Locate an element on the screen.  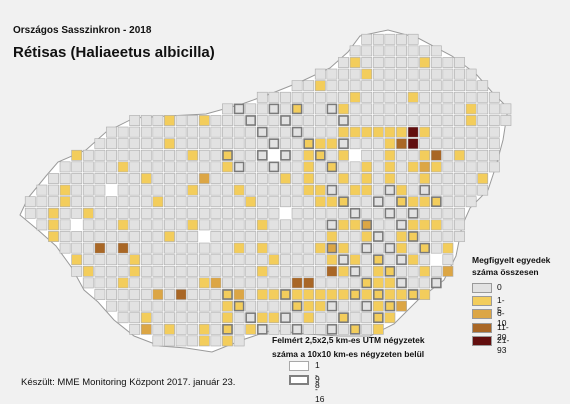
legend-title: Megfigyelt egyedek száma összesen is located at coordinates (511, 266).